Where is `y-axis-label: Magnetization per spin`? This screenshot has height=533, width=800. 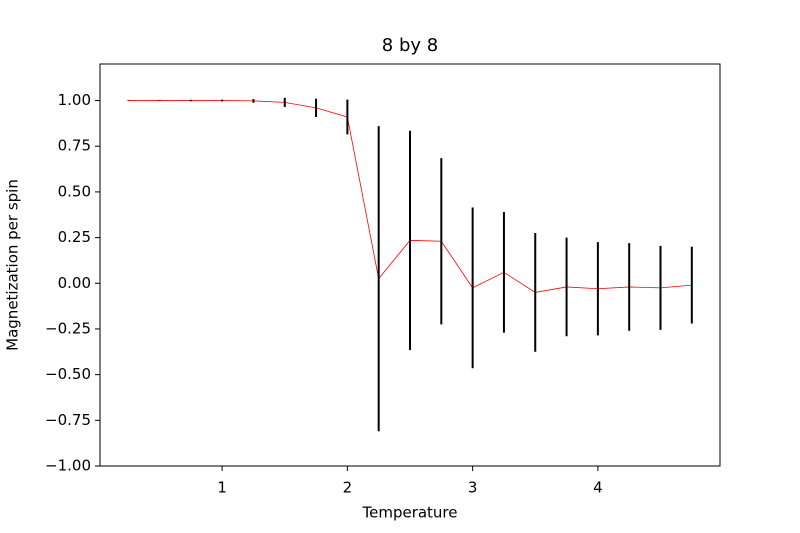 y-axis-label: Magnetization per spin is located at coordinates (13, 265).